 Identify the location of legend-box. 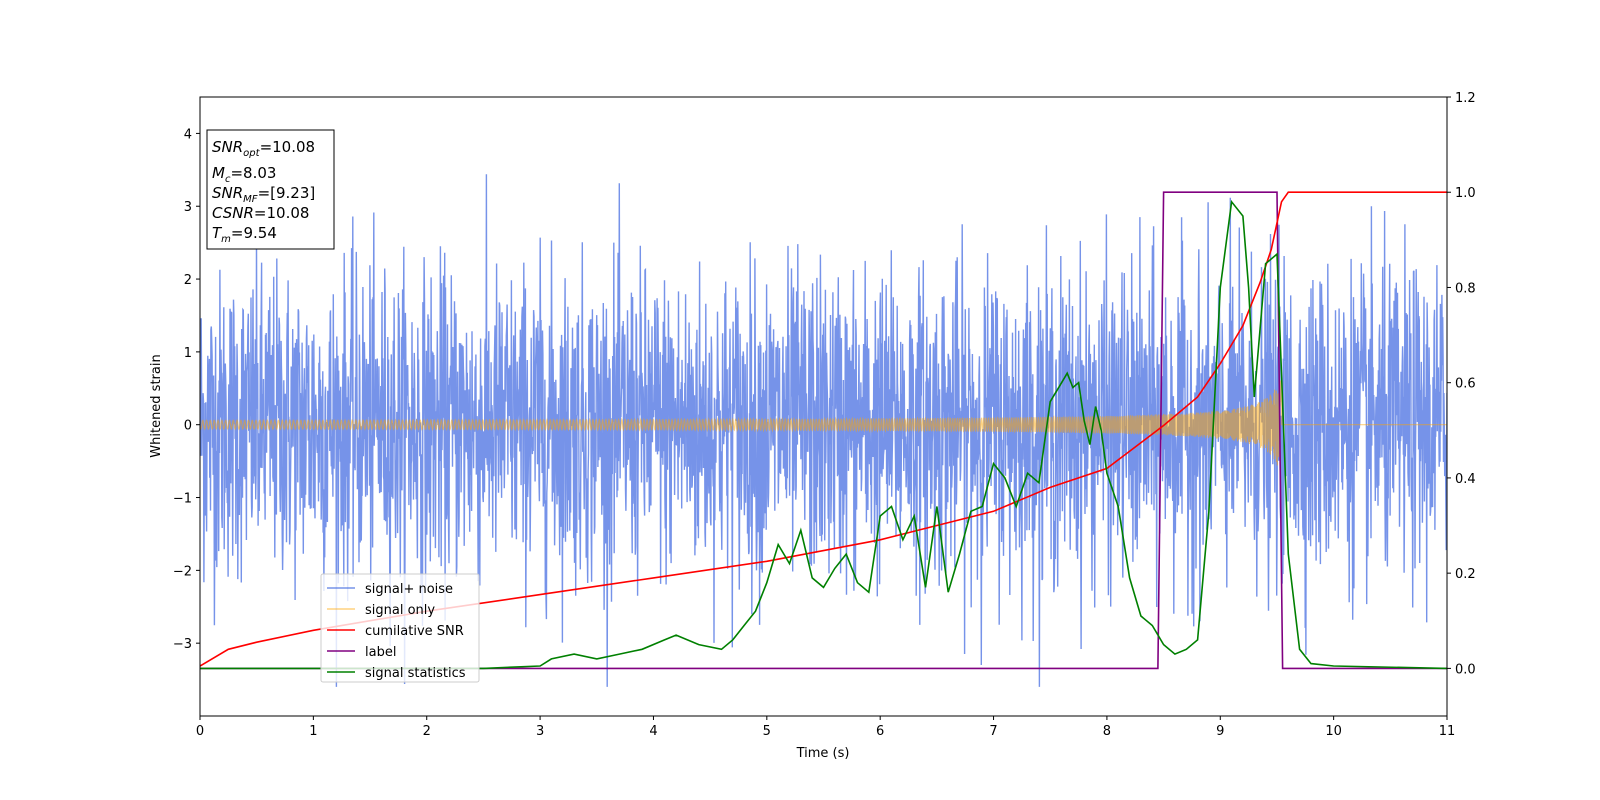
(400, 628).